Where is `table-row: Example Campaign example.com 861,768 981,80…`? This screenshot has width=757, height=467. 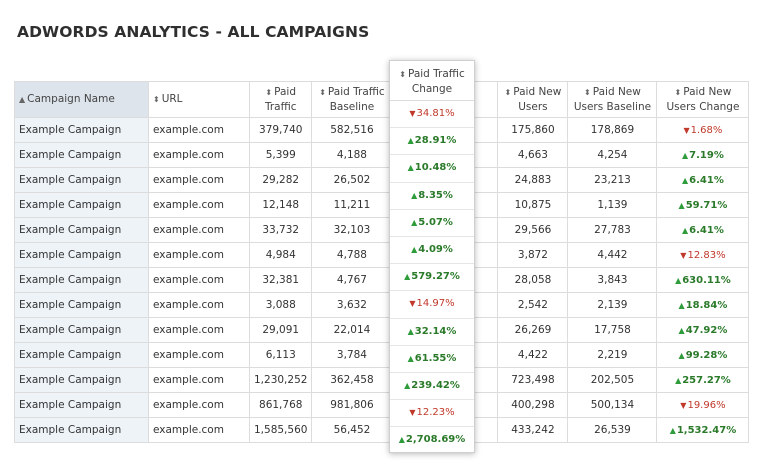
table-row: Example Campaign example.com 861,768 981,80… is located at coordinates (382, 405).